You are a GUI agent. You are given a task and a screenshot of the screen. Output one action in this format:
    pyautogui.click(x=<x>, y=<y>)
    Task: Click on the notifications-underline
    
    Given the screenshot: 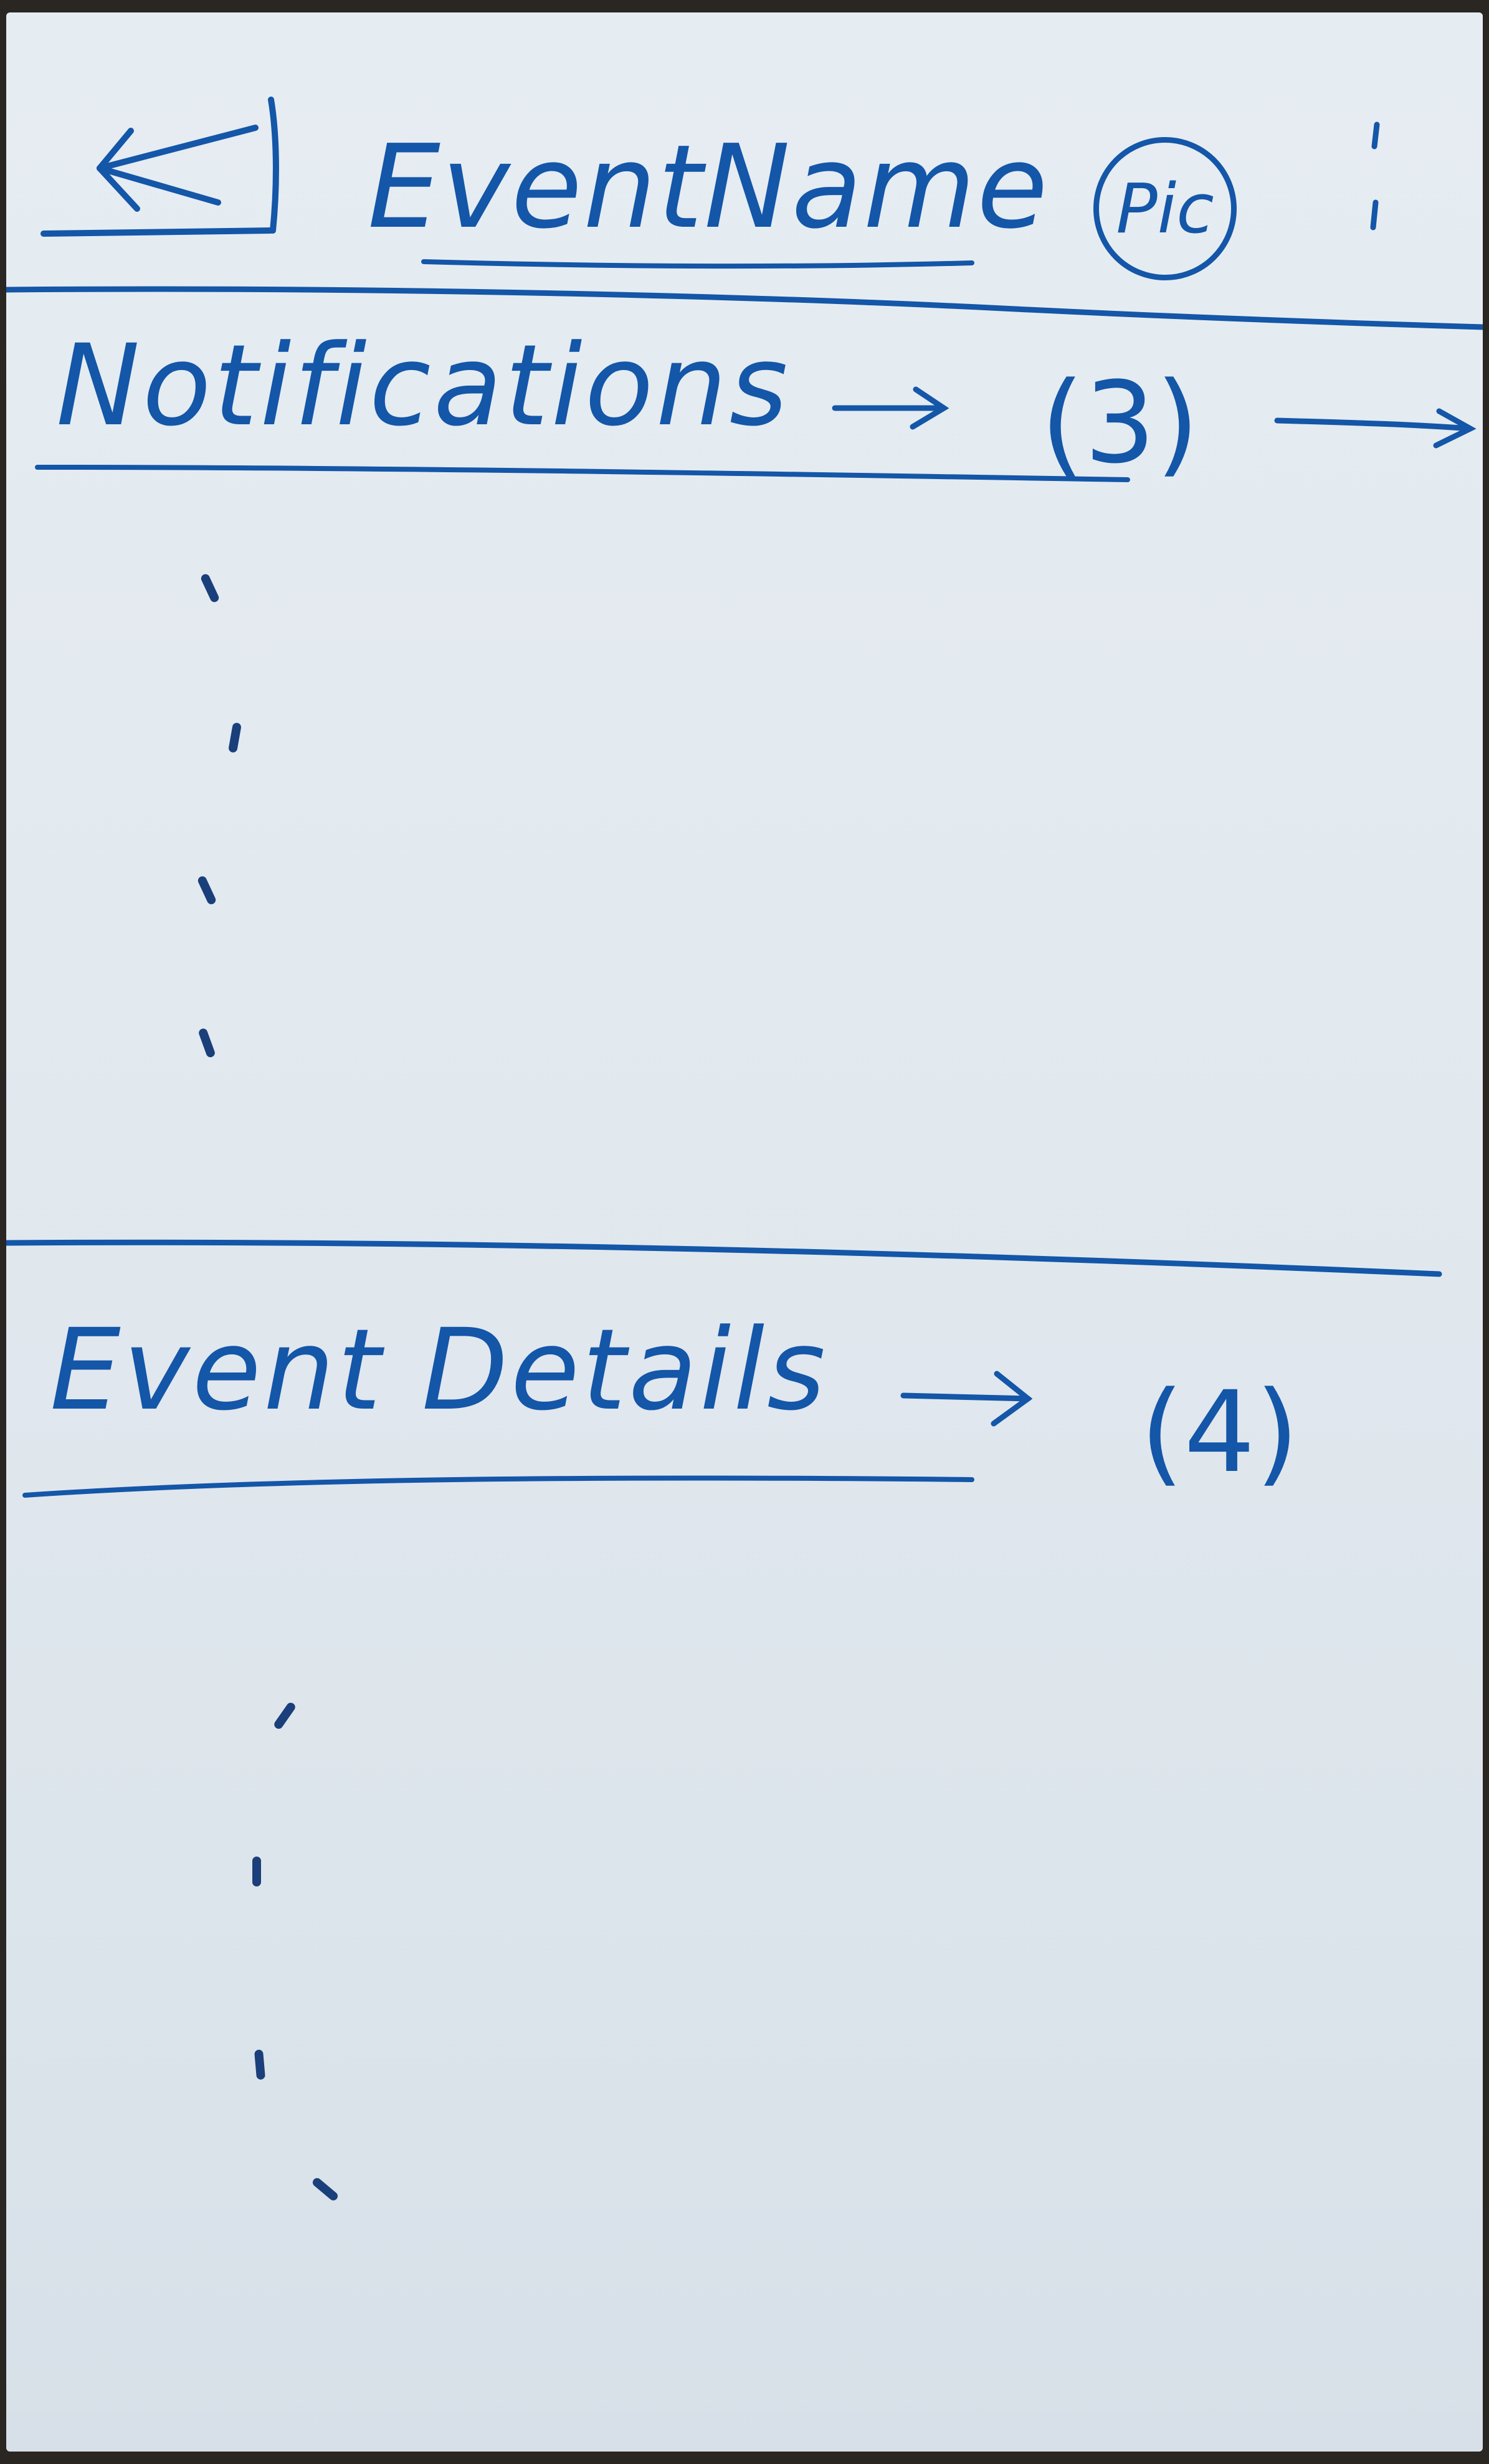 What is the action you would take?
    pyautogui.click(x=582, y=473)
    